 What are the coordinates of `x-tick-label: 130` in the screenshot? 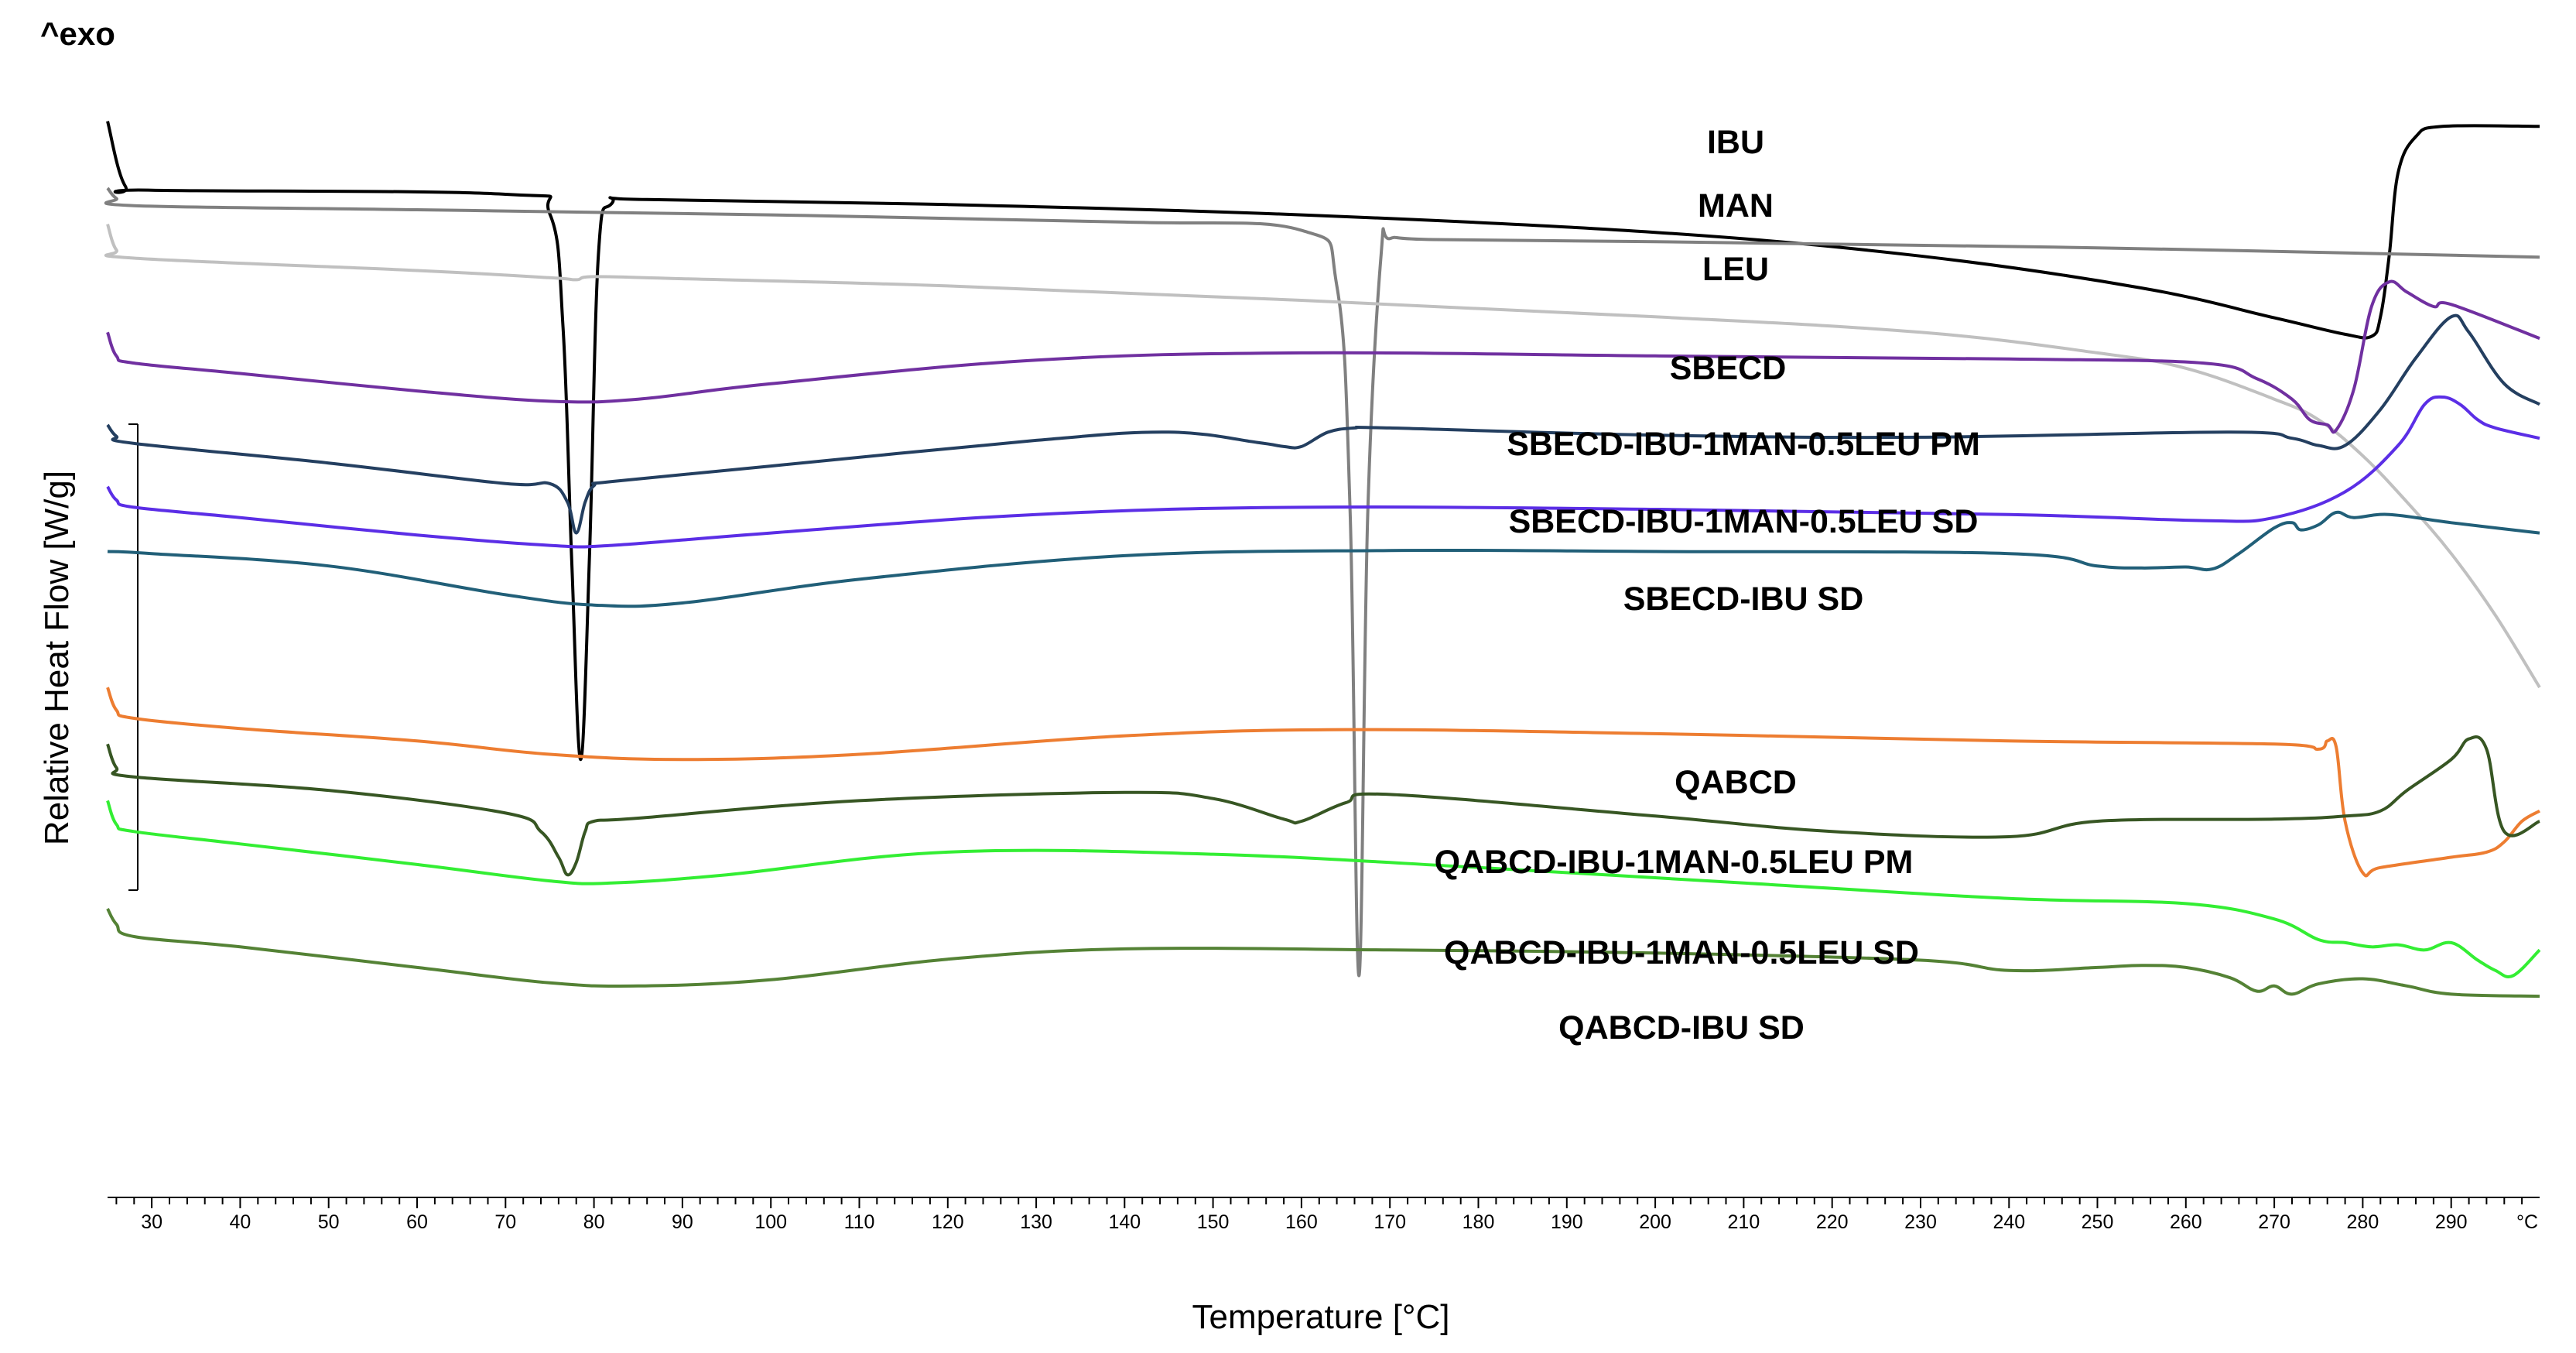 It's located at (1036, 1222).